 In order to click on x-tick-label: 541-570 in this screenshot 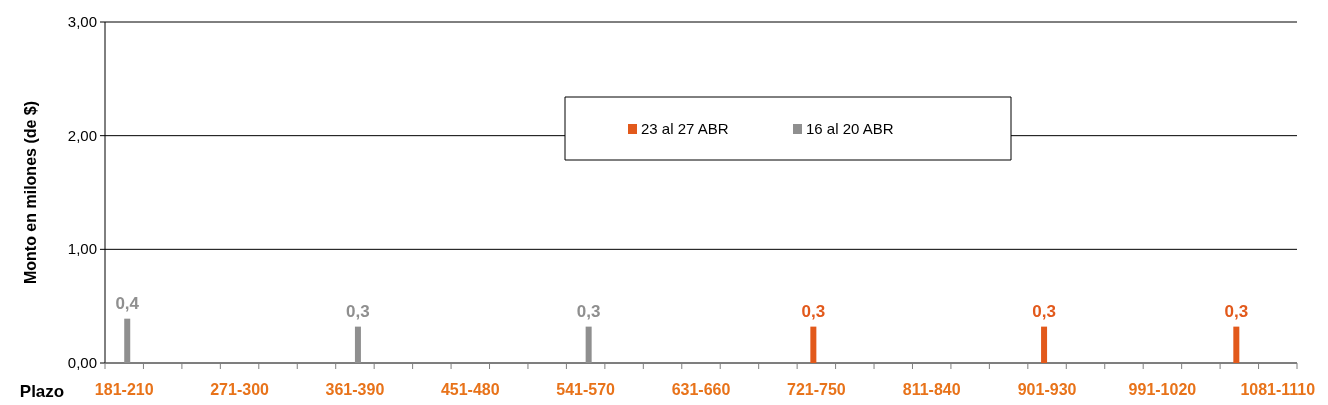, I will do `click(586, 389)`.